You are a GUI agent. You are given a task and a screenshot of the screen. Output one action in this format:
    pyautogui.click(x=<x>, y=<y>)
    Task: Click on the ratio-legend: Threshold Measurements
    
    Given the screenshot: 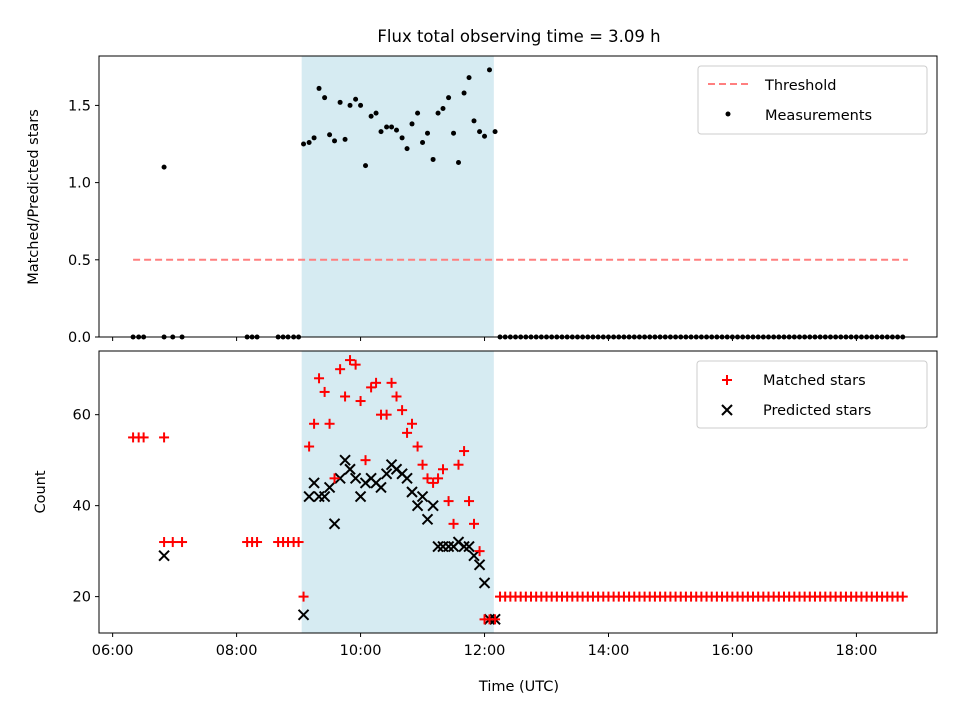 What is the action you would take?
    pyautogui.click(x=812, y=100)
    